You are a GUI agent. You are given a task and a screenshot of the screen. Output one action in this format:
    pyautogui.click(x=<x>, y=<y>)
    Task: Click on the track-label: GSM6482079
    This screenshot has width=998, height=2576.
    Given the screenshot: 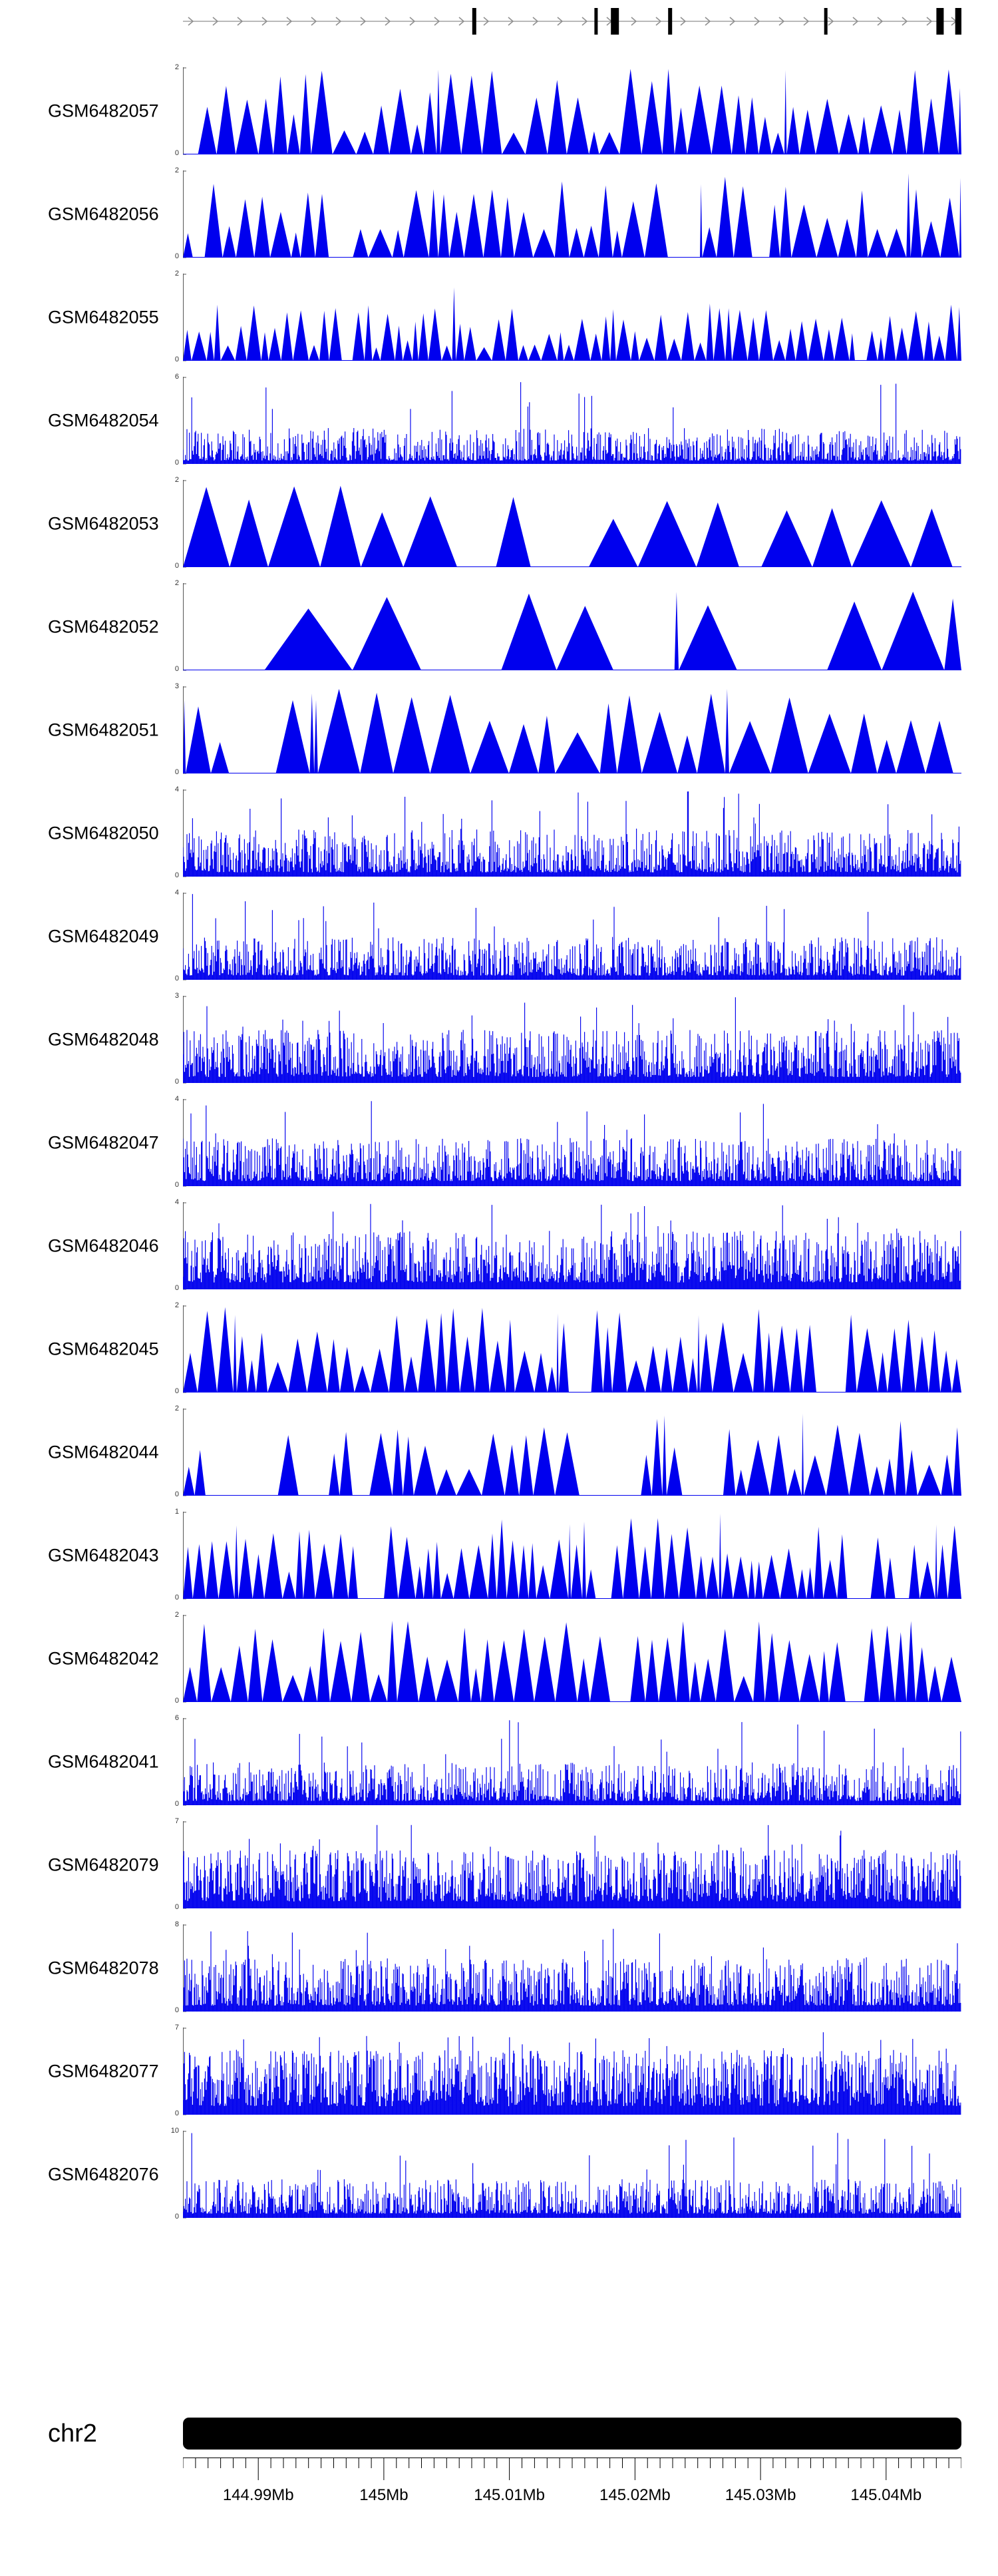 What is the action you would take?
    pyautogui.click(x=103, y=1864)
    